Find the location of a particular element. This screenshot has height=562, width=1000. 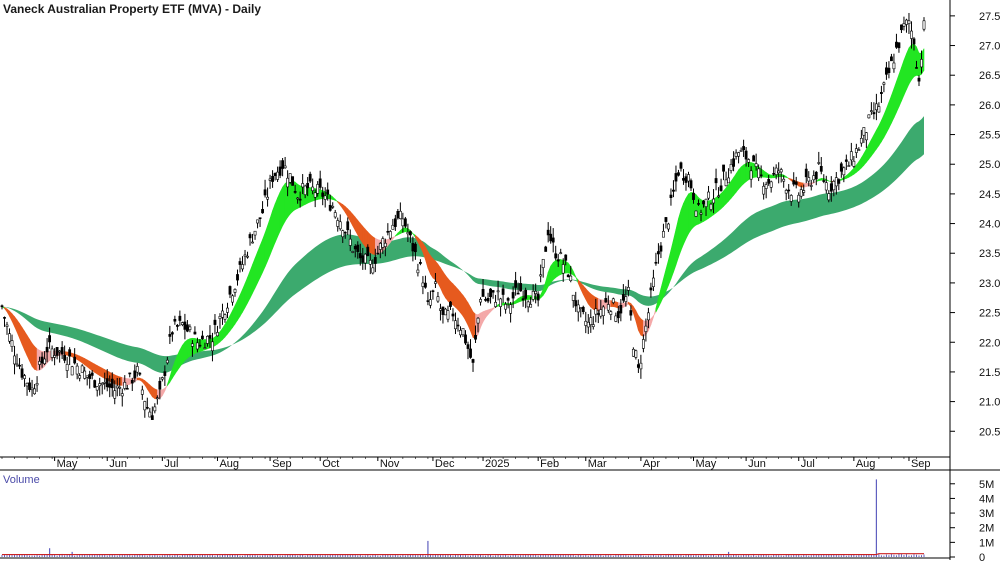

volume-tick-label: 2M is located at coordinates (986, 529).